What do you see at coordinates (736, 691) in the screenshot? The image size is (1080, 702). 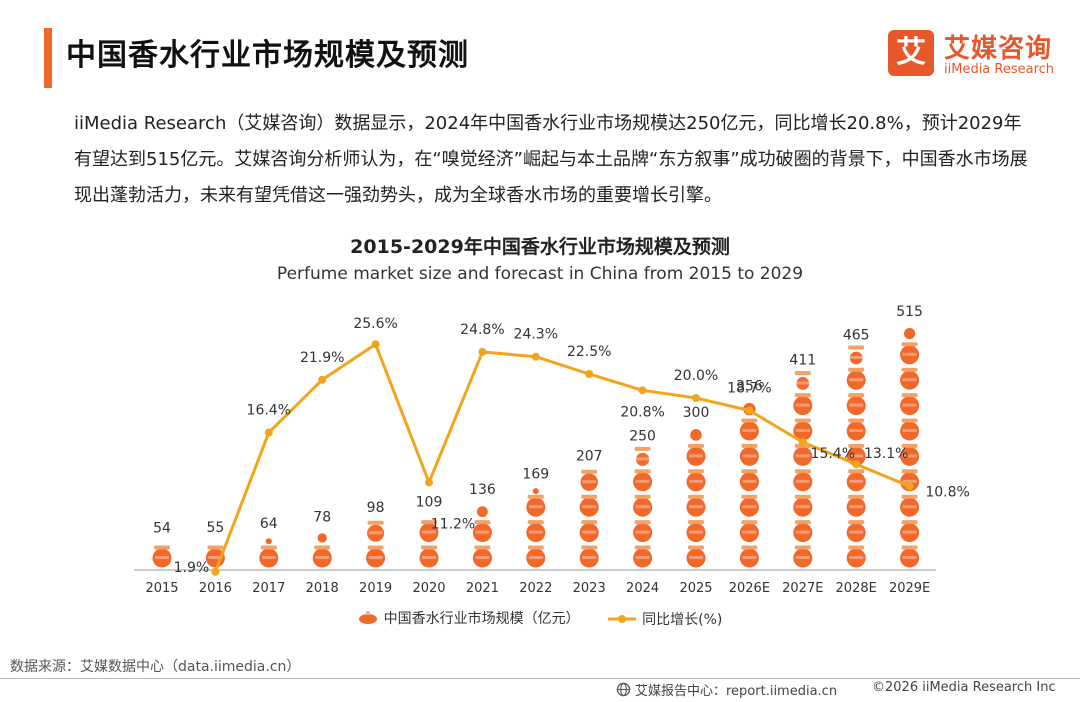 I see `footer-report-text: 艾媒报告中心：report.iimedia.cn` at bounding box center [736, 691].